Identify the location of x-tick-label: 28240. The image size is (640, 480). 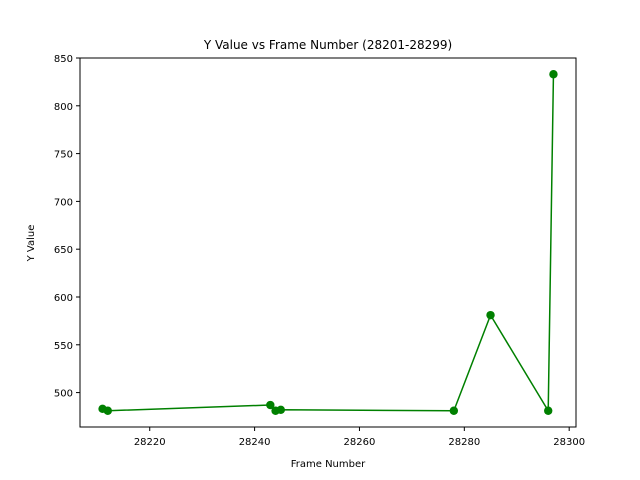
(255, 442).